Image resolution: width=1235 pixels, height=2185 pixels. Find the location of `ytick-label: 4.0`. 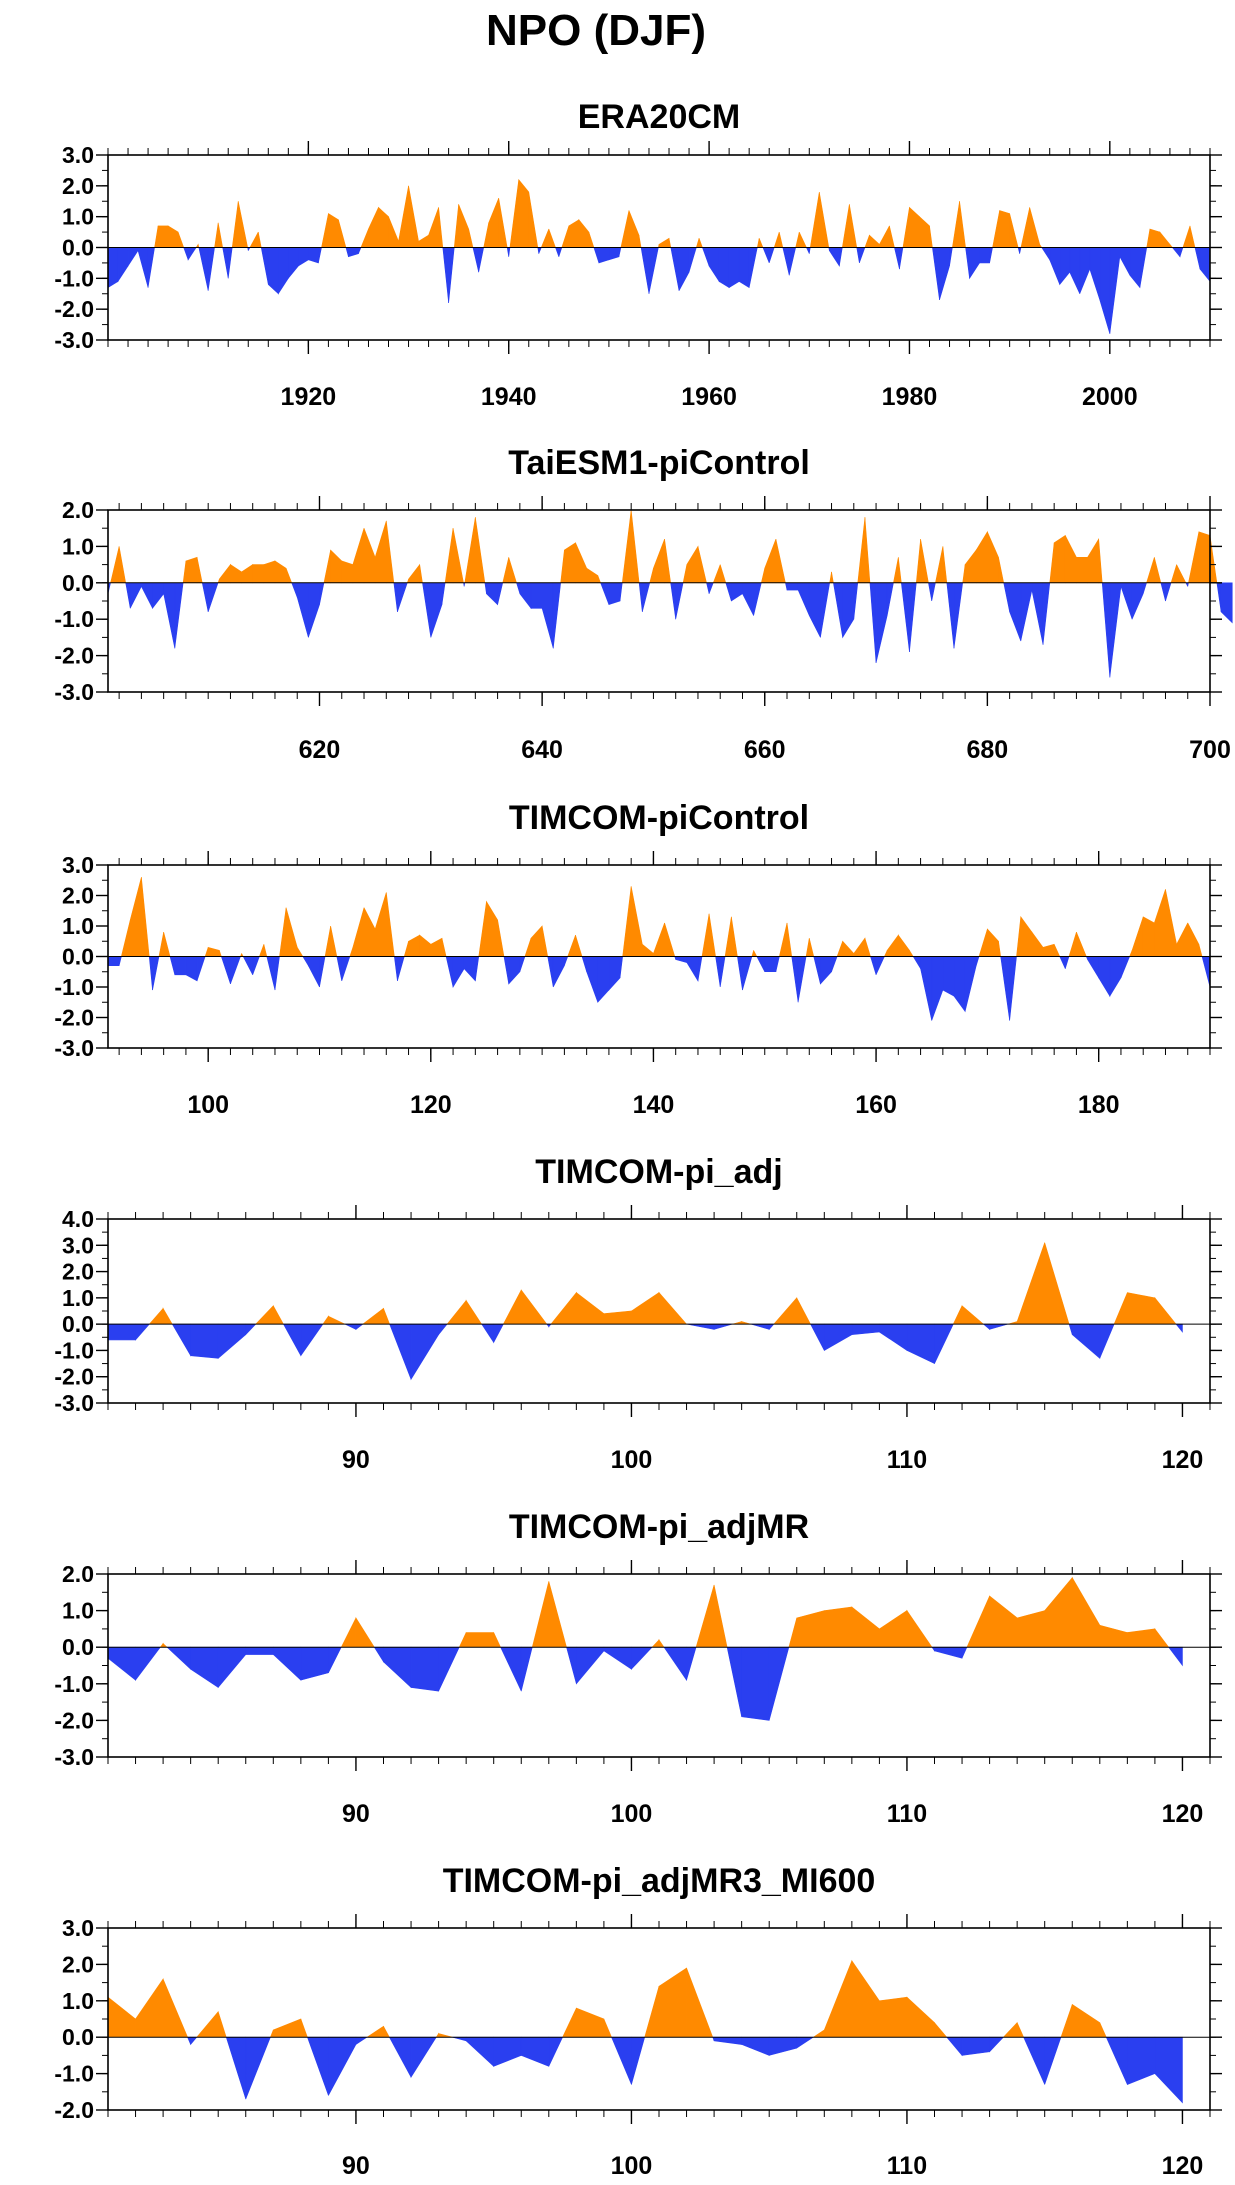

ytick-label: 4.0 is located at coordinates (78, 1219).